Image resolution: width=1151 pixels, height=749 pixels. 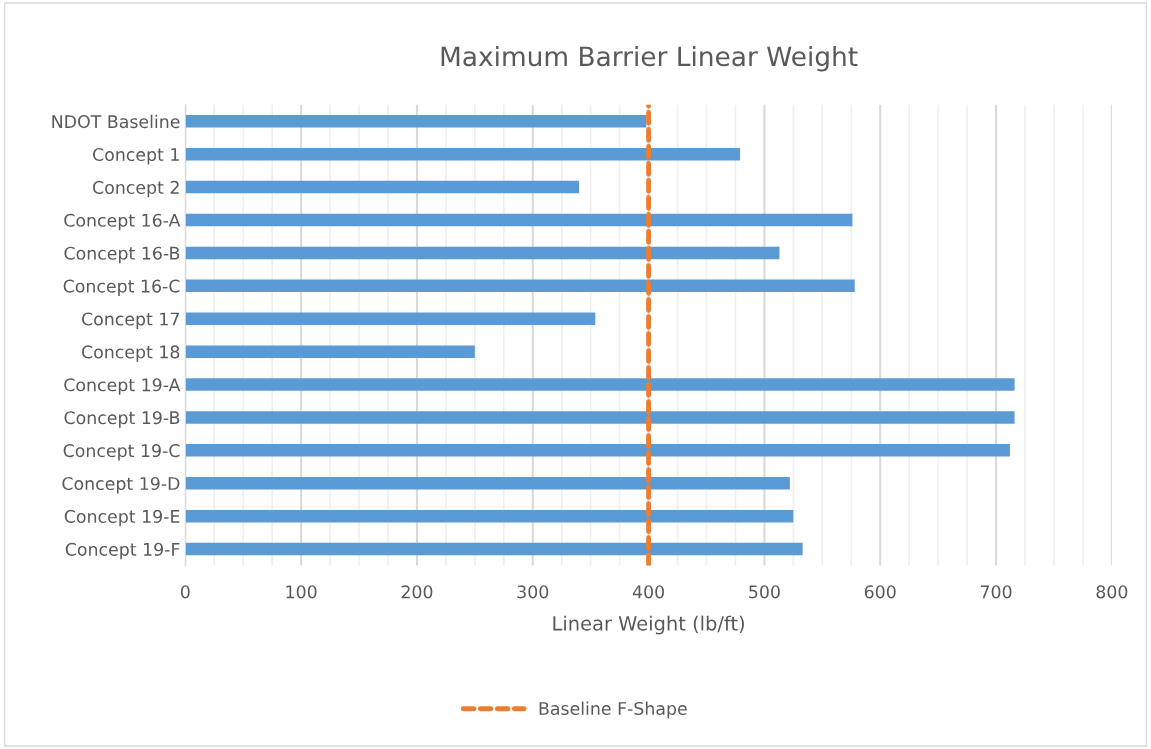 I want to click on y-tick-label: Concept 19-E, so click(x=122, y=518).